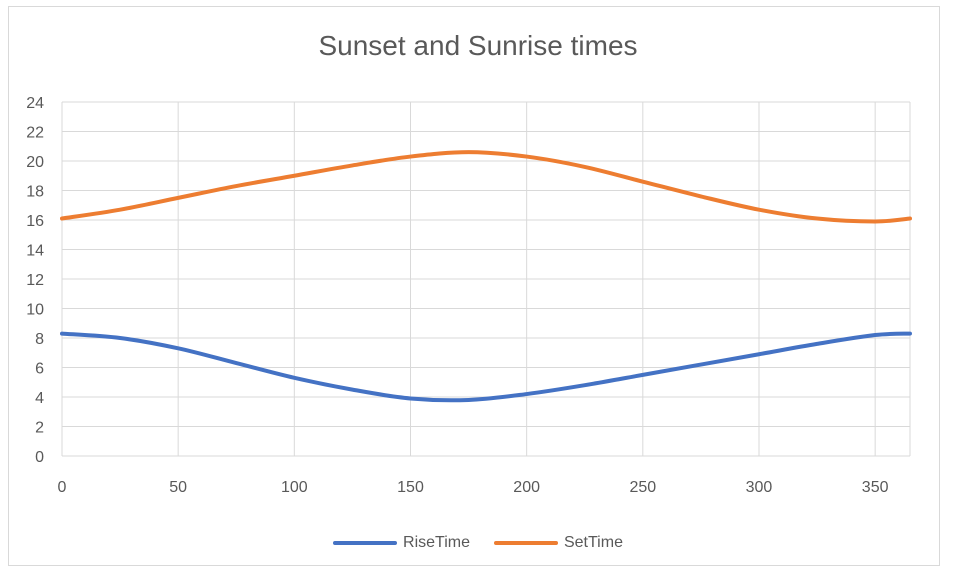  I want to click on x-tick-labels: 0 50 100 150 200 250 300 350, so click(473, 487).